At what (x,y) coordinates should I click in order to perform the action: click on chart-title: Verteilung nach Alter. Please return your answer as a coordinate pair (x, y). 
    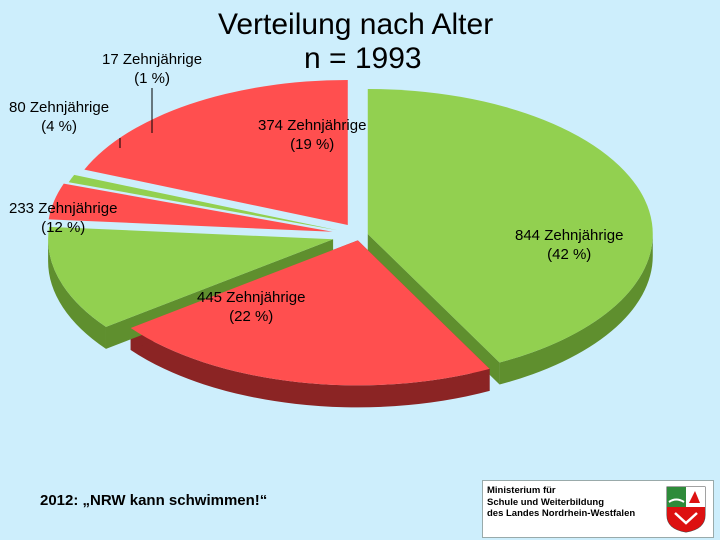
    Looking at the image, I should click on (356, 24).